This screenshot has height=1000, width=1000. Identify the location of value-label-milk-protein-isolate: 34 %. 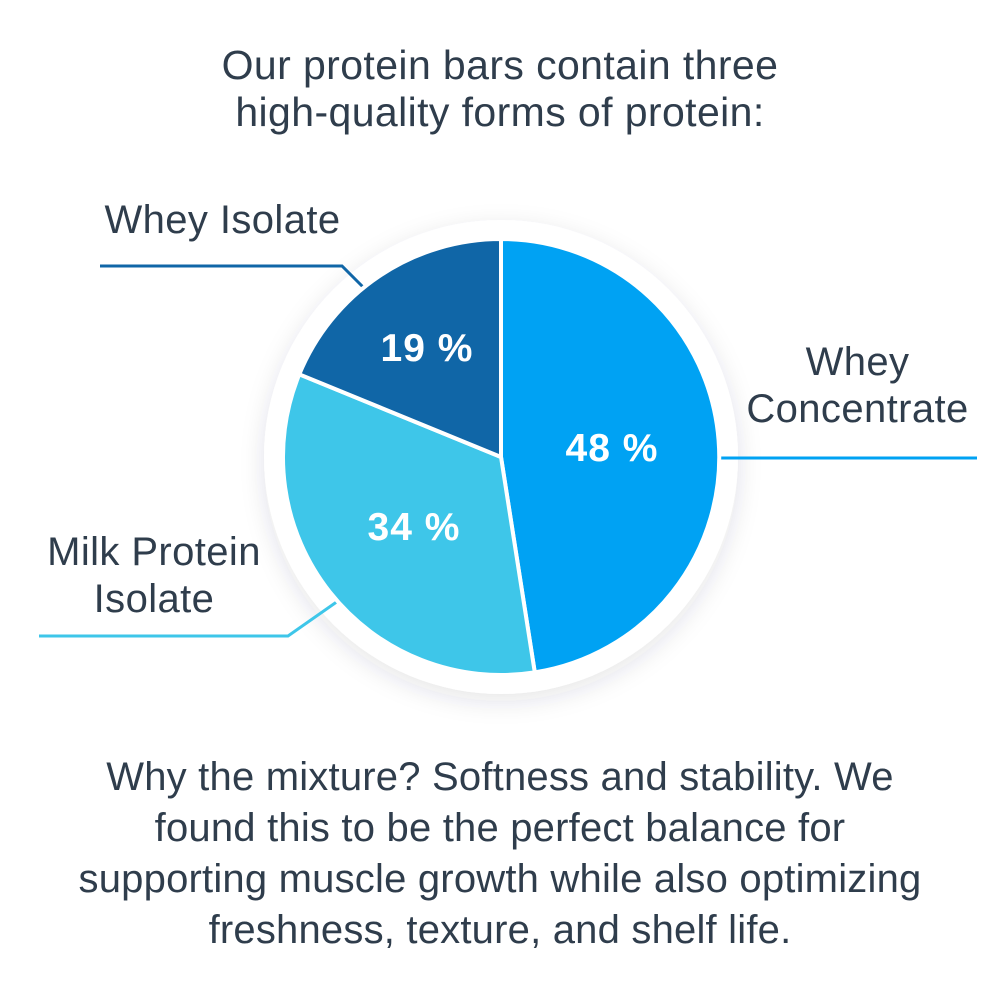
(414, 527).